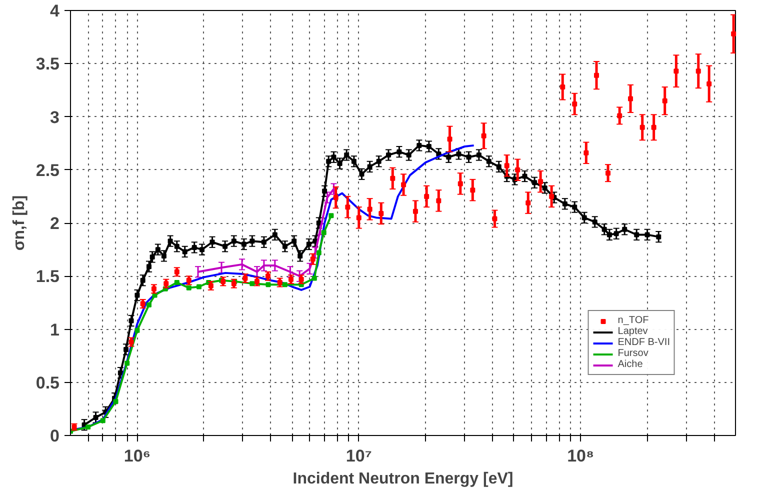 The width and height of the screenshot is (761, 494). I want to click on x-tick-label: 10⁸, so click(580, 456).